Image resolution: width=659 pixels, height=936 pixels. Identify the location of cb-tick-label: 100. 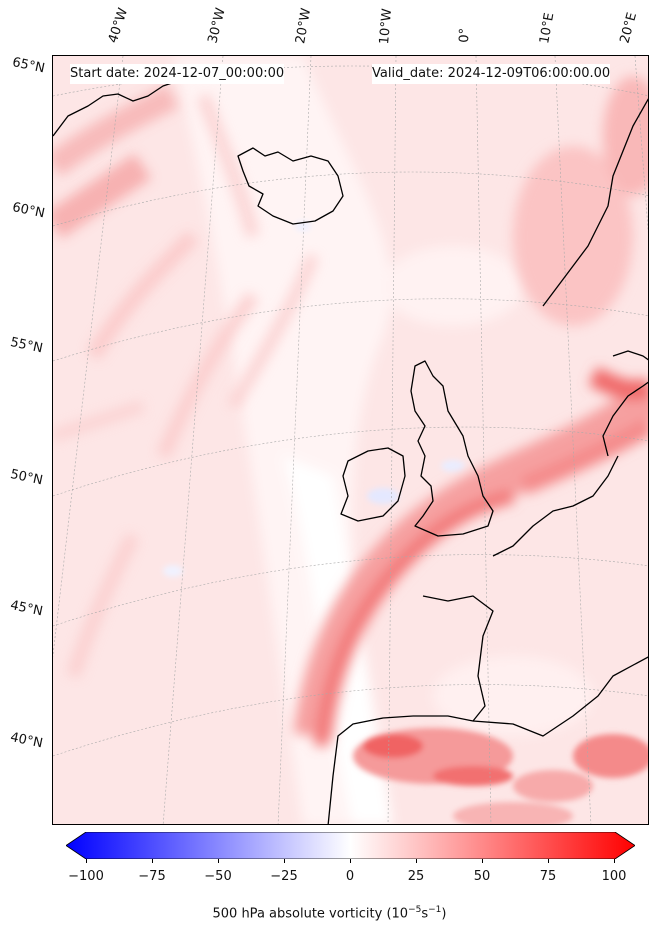
(614, 876).